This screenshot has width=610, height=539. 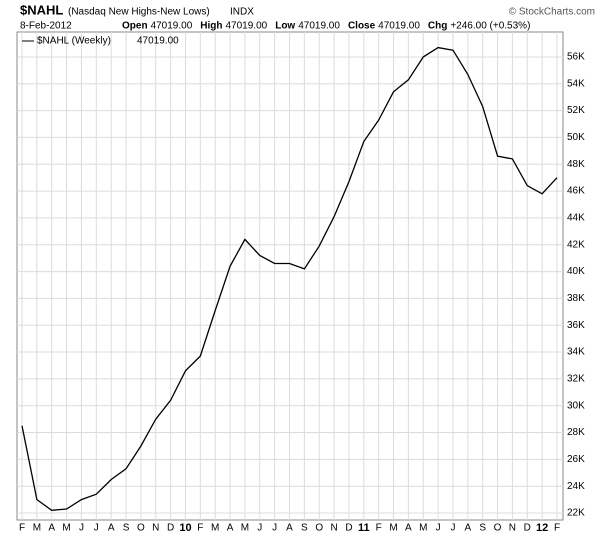 What do you see at coordinates (139, 12) in the screenshot?
I see `description: (Nasdaq New Highs-New Lows)` at bounding box center [139, 12].